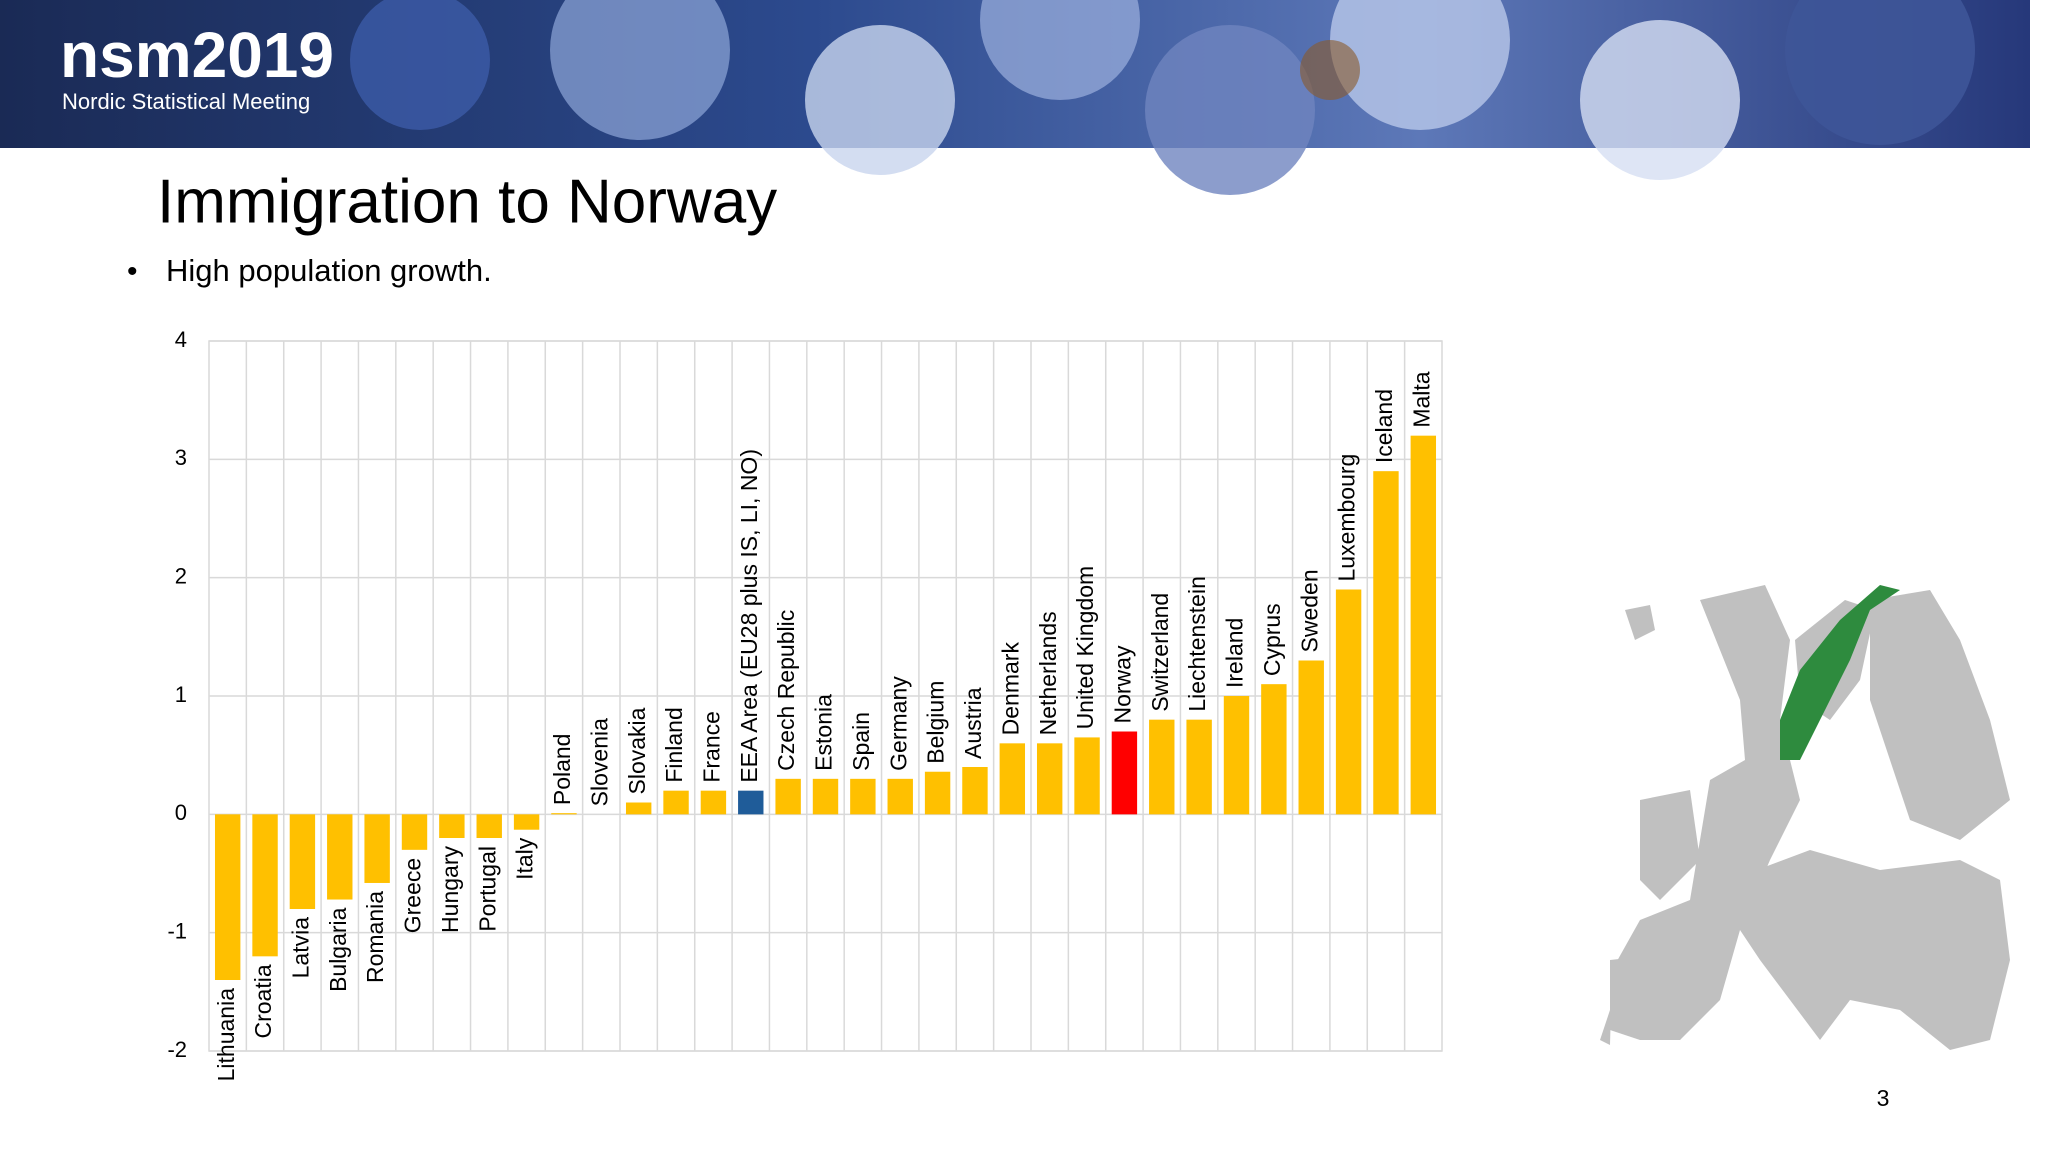 This screenshot has width=2048, height=1152. Describe the element at coordinates (338, 949) in the screenshot. I see `category-label: Bulgaria` at that location.